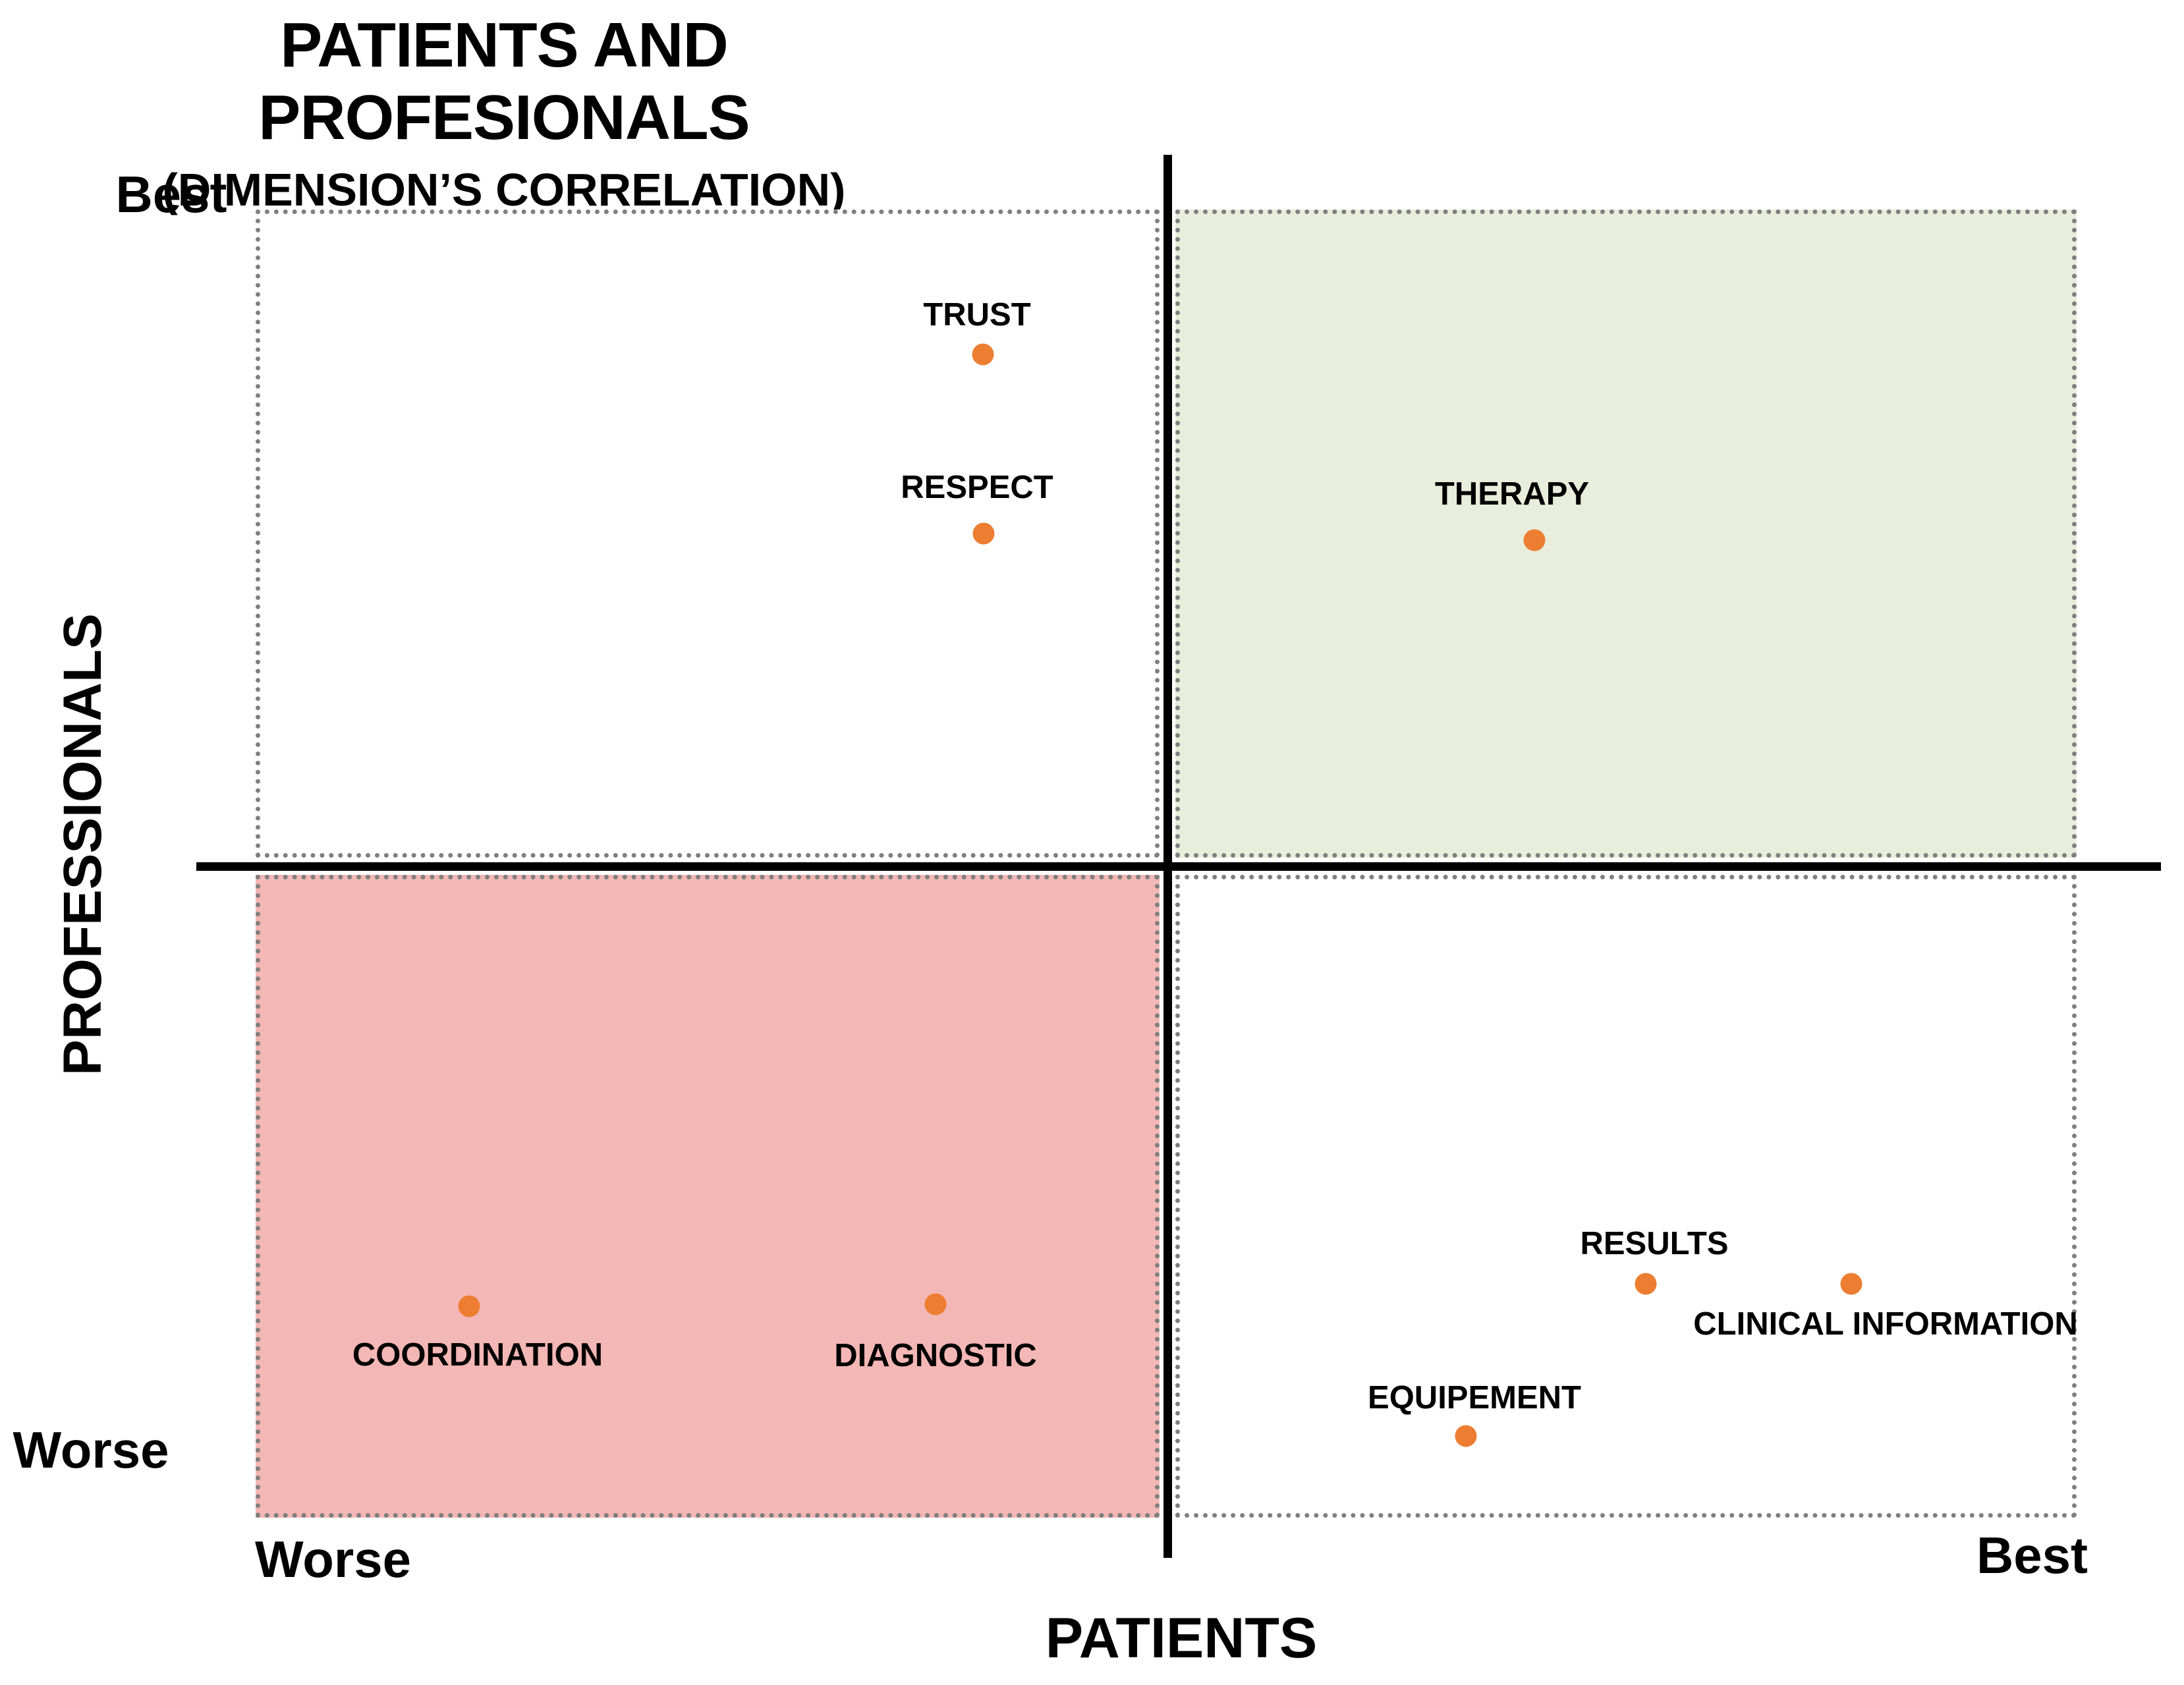 Image resolution: width=2184 pixels, height=1685 pixels. Describe the element at coordinates (171, 194) in the screenshot. I see `y-axis-max-label: Best` at that location.